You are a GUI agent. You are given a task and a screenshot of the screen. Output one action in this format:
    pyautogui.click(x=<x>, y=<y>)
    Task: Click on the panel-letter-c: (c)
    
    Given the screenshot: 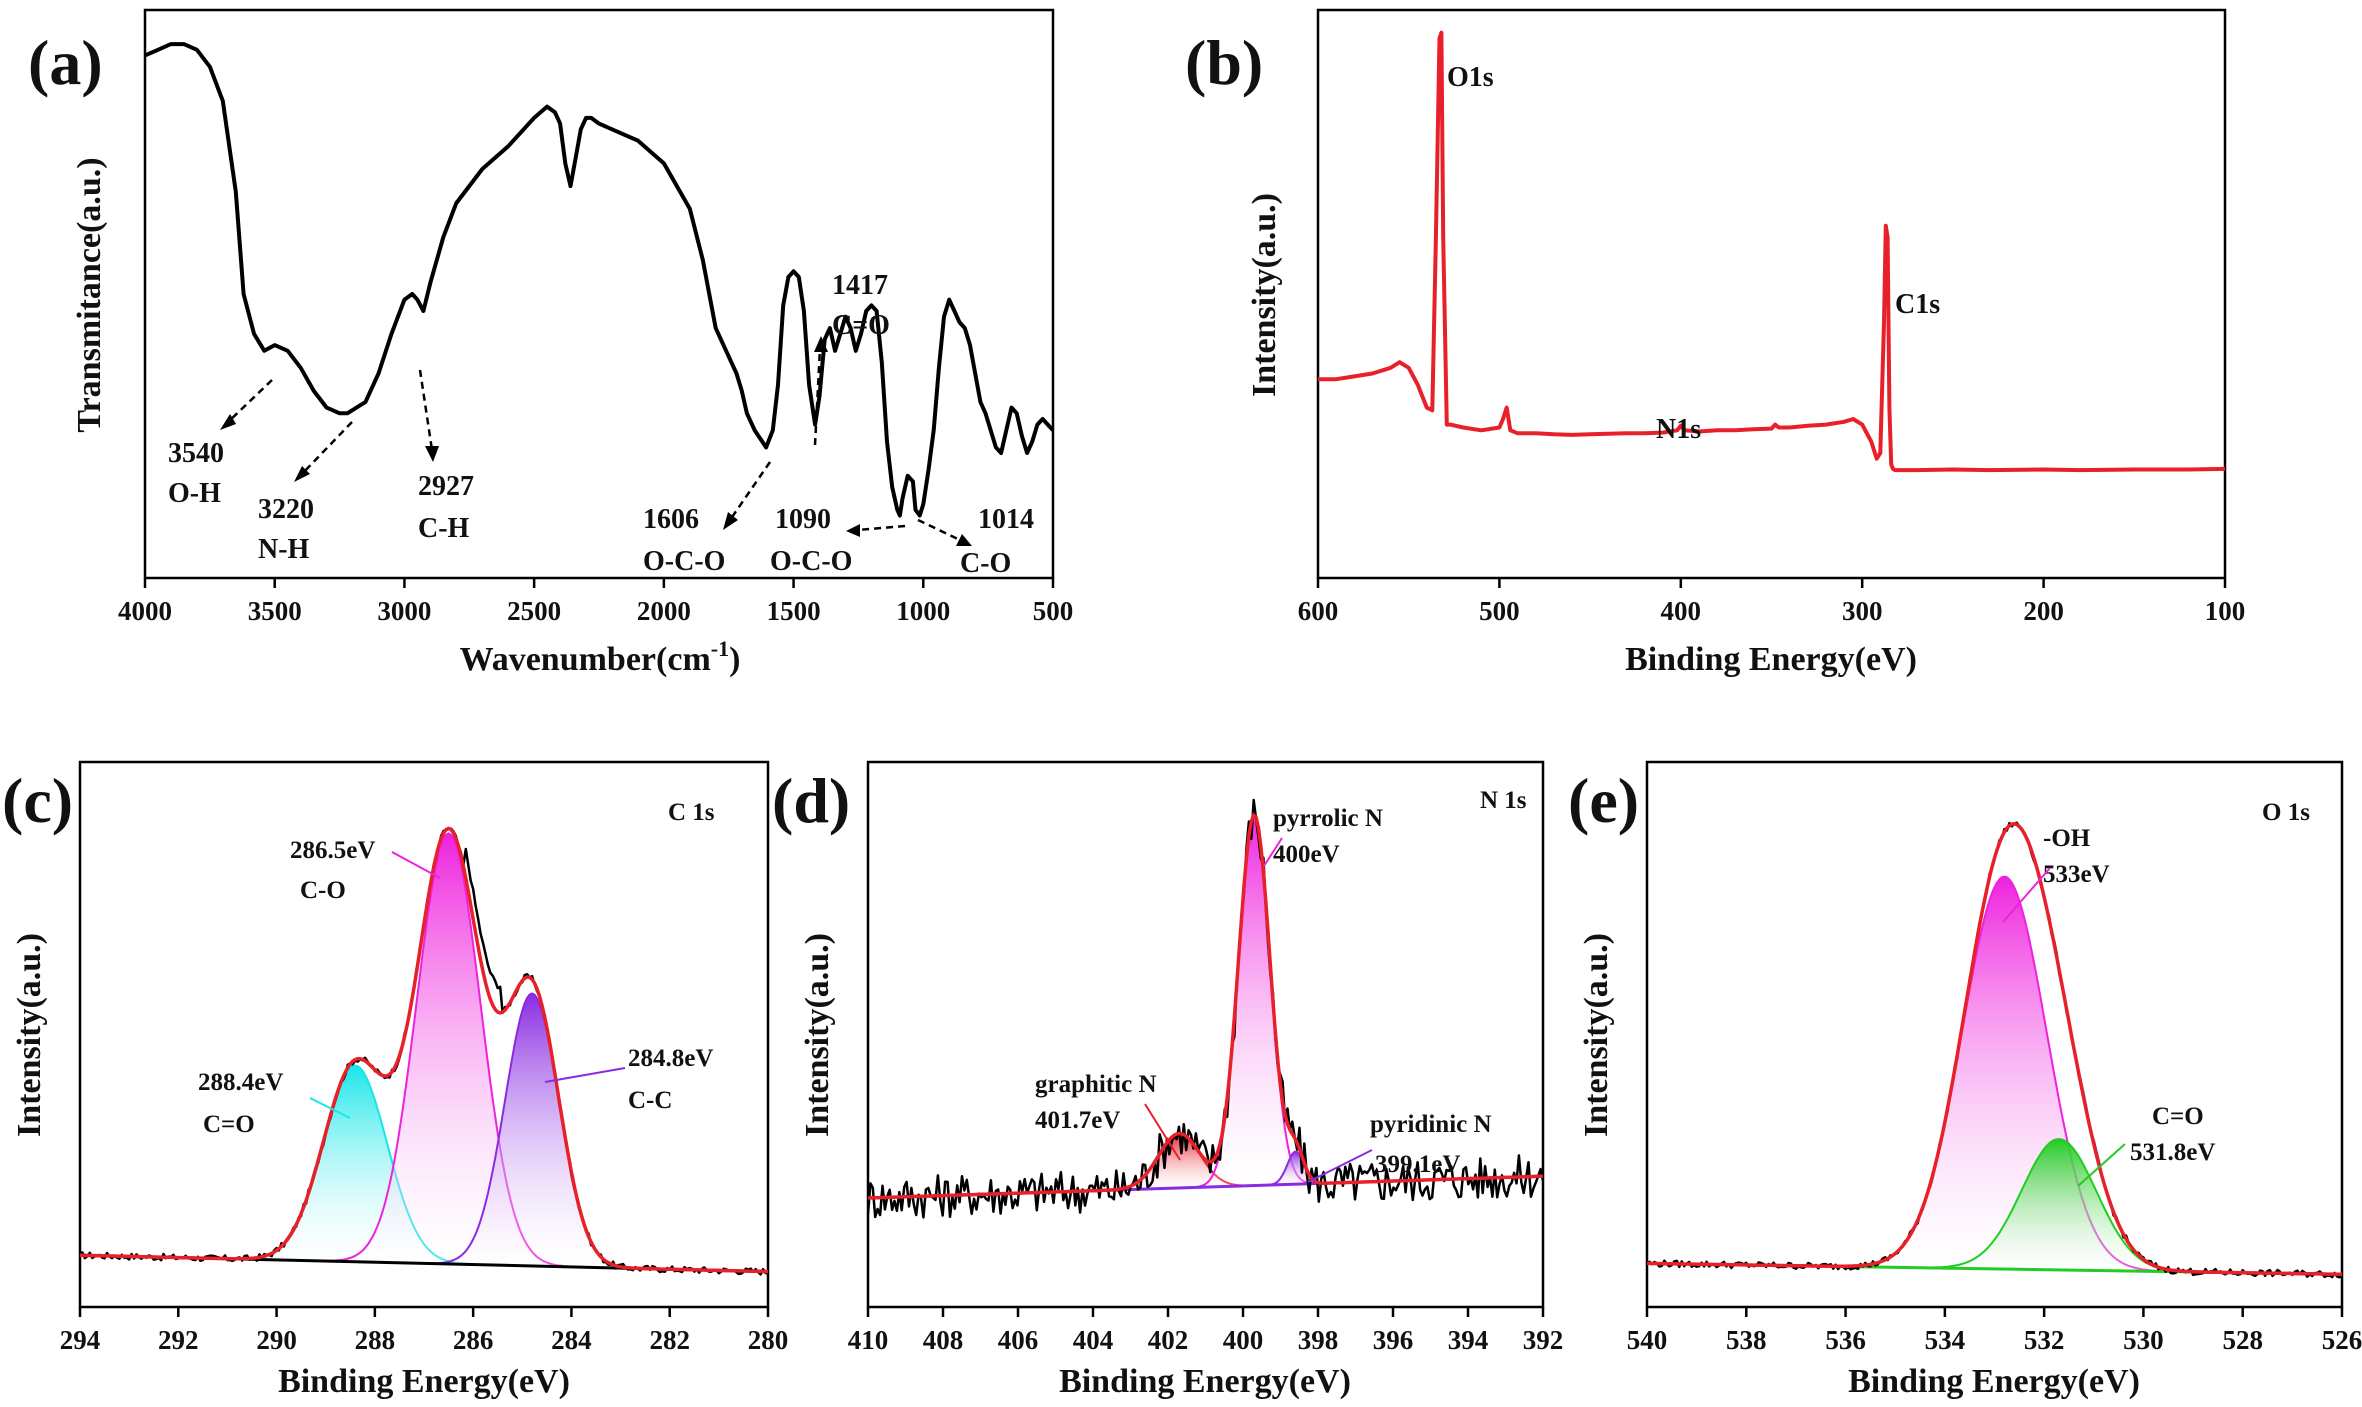 What is the action you would take?
    pyautogui.click(x=37, y=800)
    